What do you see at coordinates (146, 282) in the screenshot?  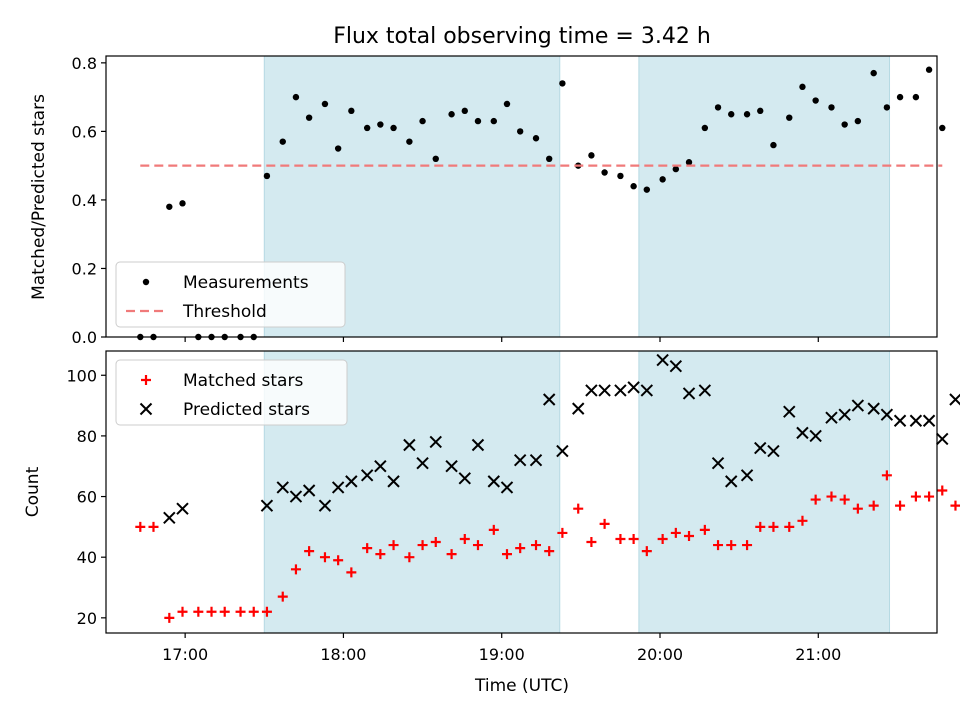 I see `legend-marker-dot` at bounding box center [146, 282].